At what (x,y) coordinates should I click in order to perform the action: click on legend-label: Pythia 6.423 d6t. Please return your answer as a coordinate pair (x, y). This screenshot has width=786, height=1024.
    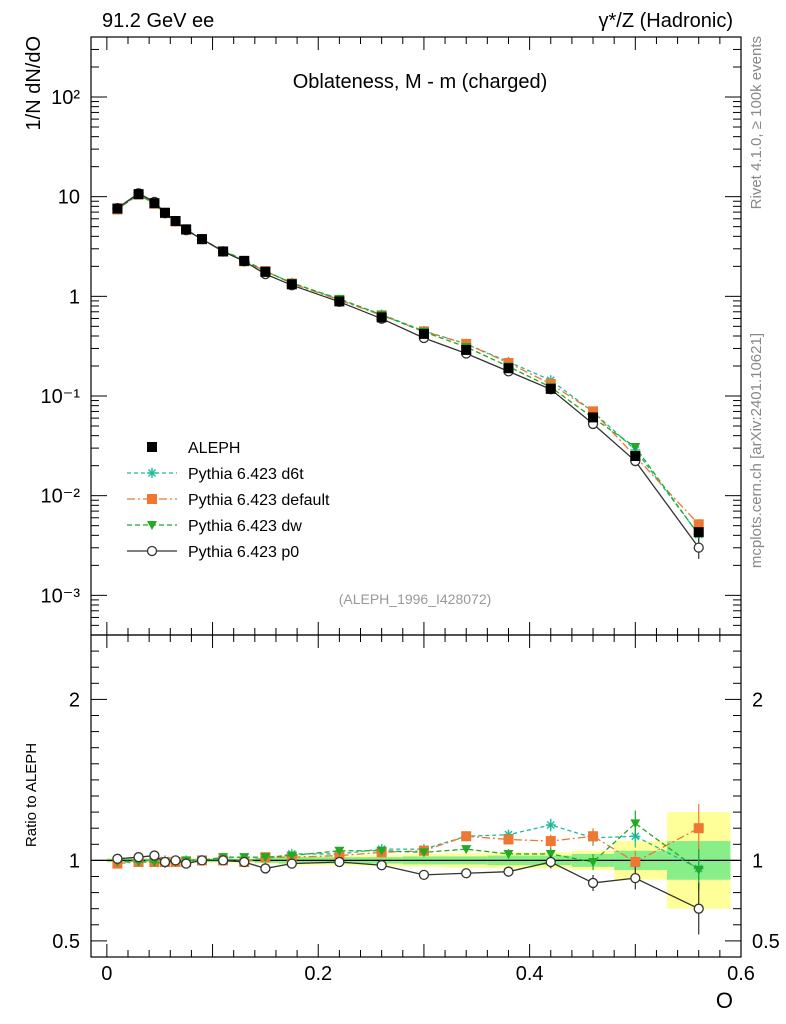
    Looking at the image, I should click on (246, 474).